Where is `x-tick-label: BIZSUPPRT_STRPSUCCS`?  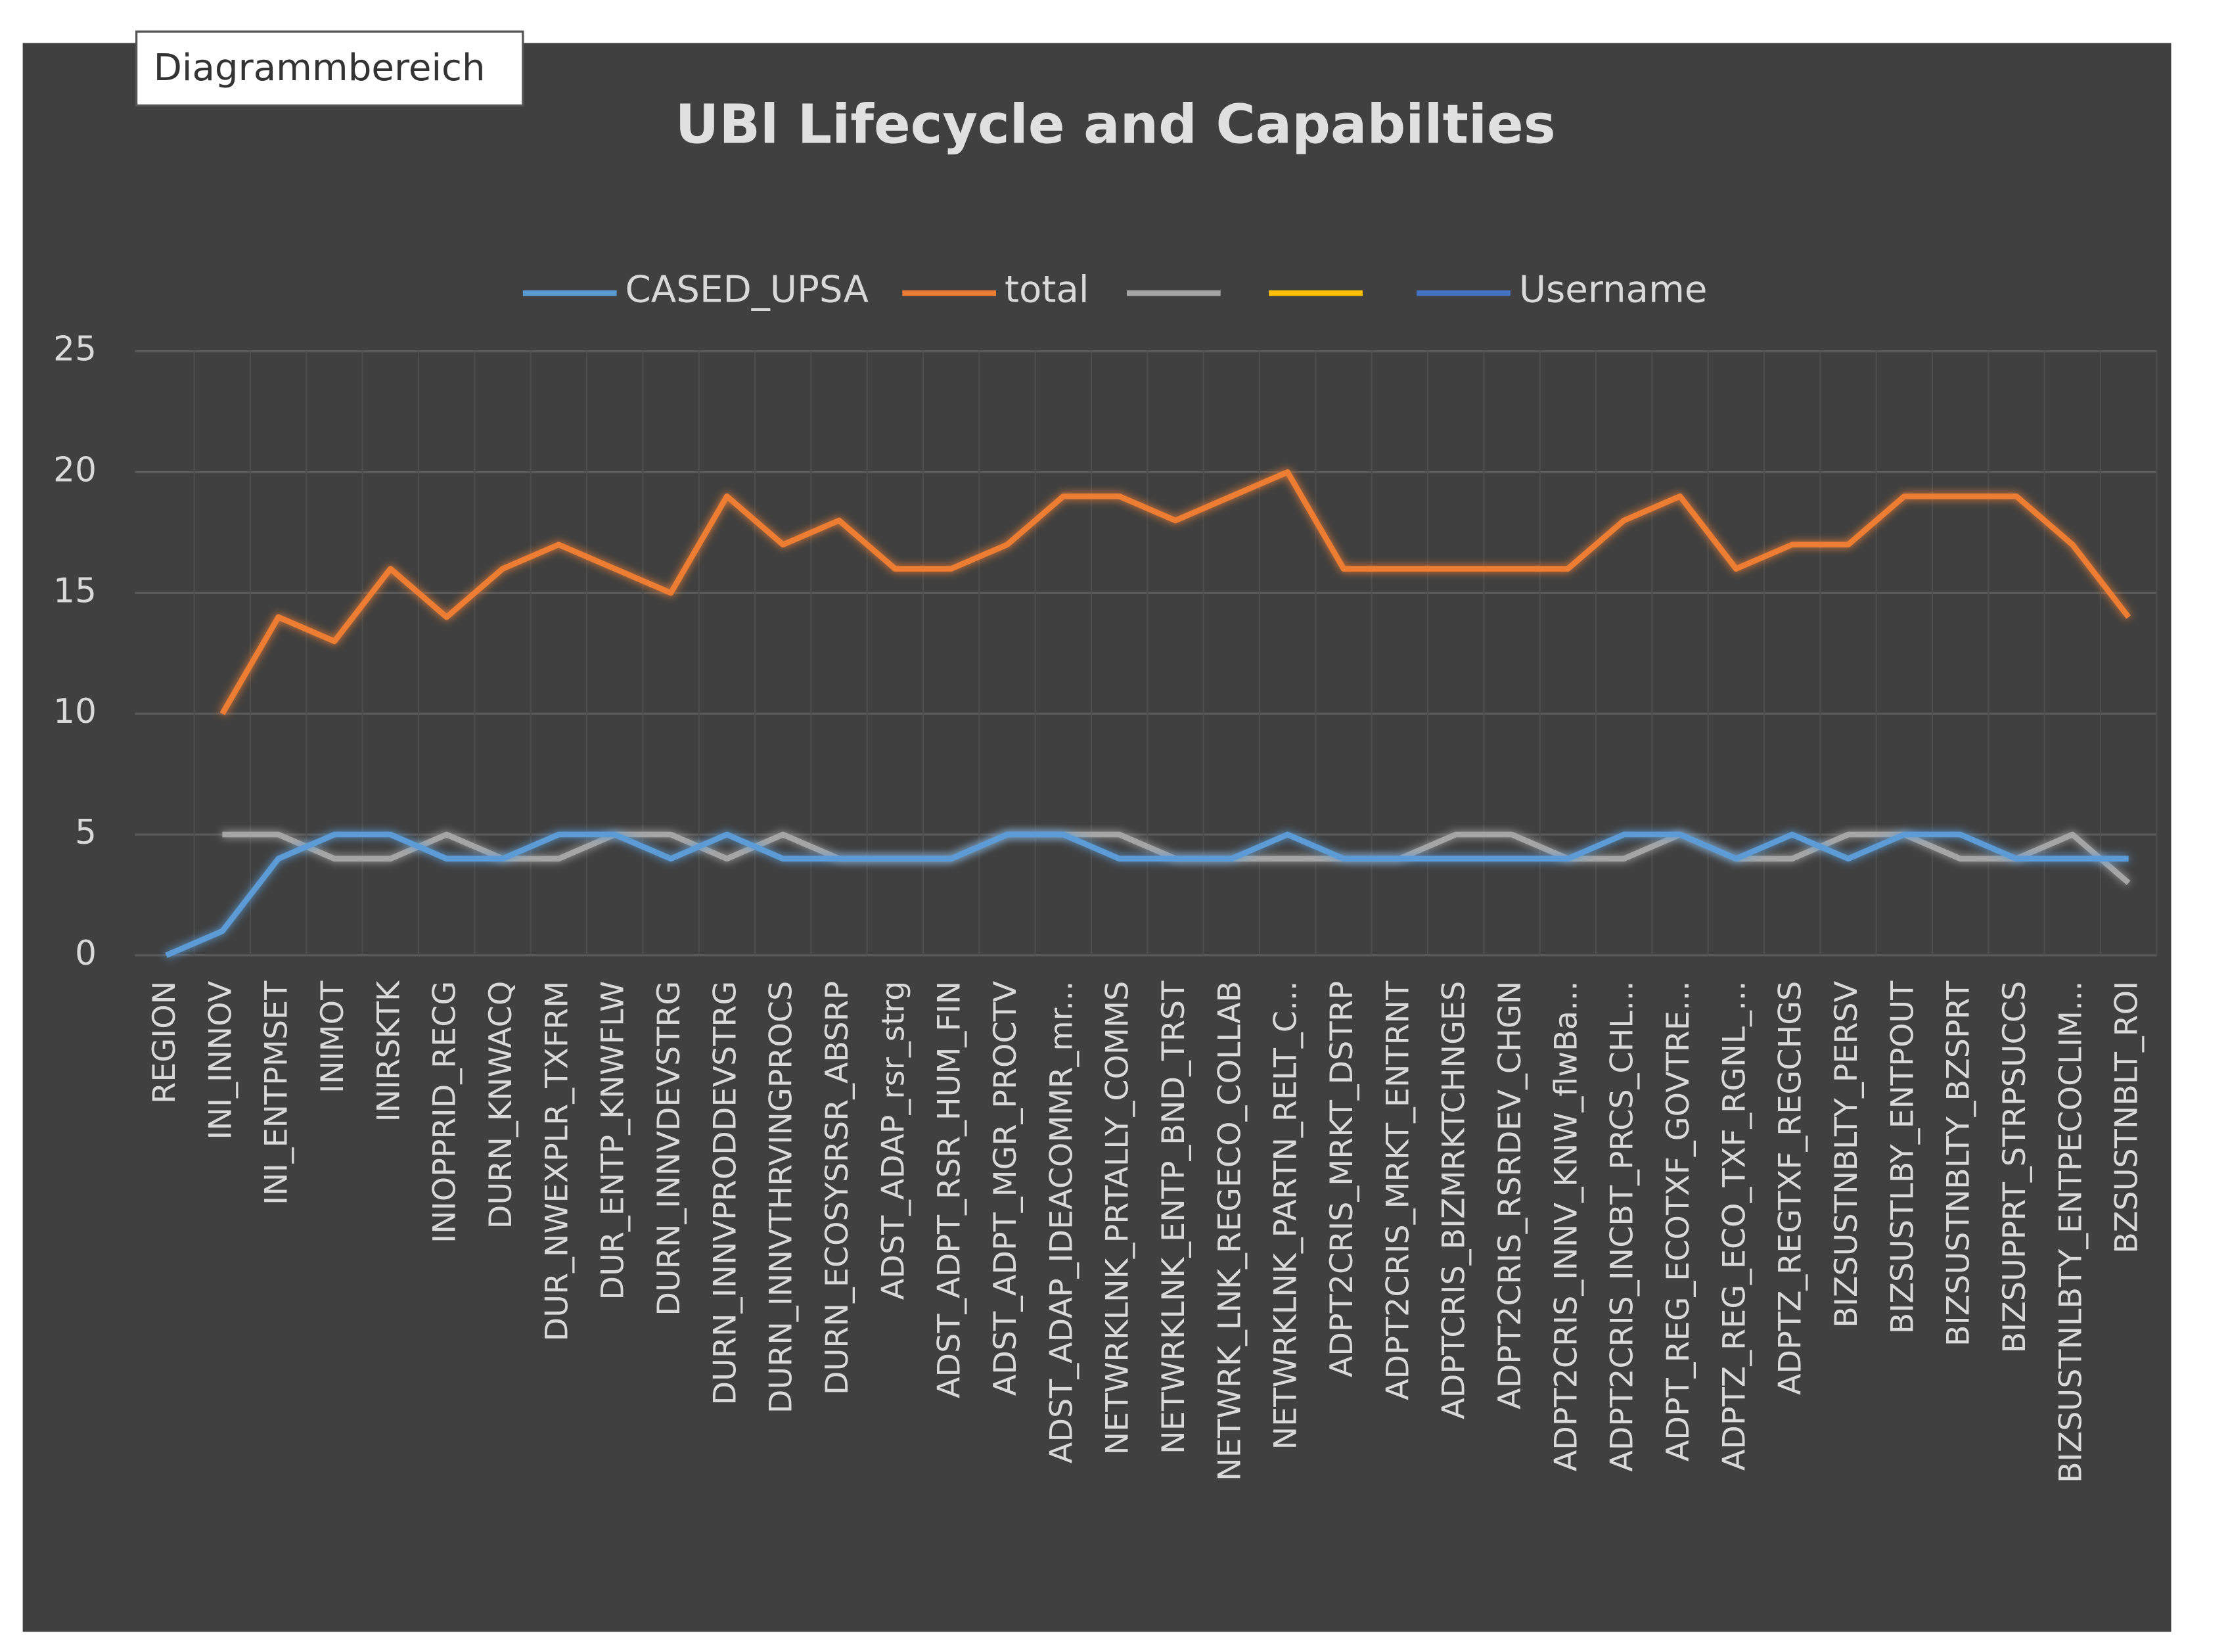 x-tick-label: BIZSUPPRT_STRPSUCCS is located at coordinates (2015, 1167).